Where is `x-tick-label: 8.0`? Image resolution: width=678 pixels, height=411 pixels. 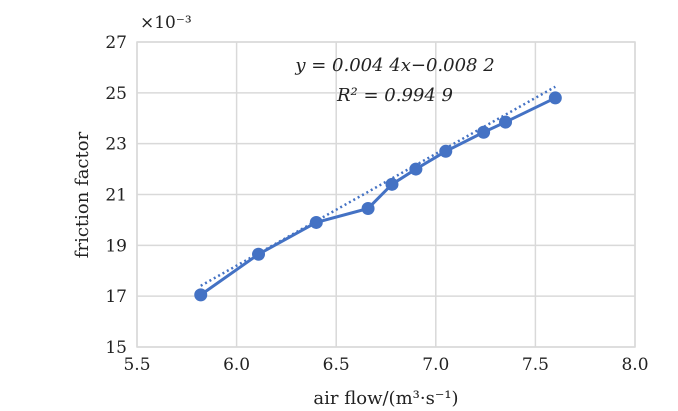 x-tick-label: 8.0 is located at coordinates (634, 365).